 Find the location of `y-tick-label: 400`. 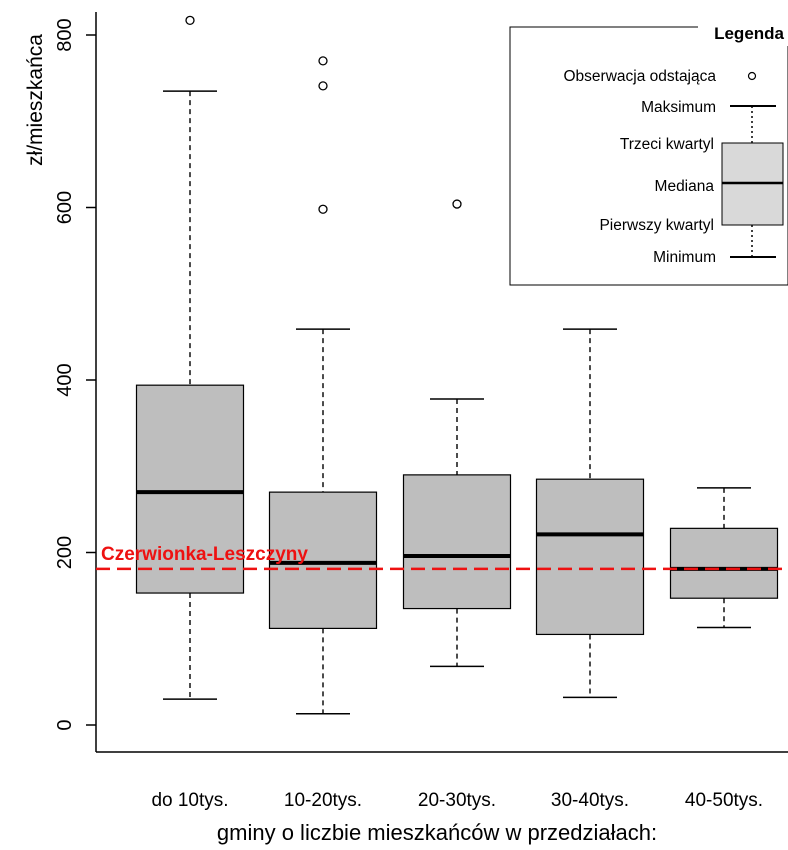

y-tick-label: 400 is located at coordinates (65, 379).